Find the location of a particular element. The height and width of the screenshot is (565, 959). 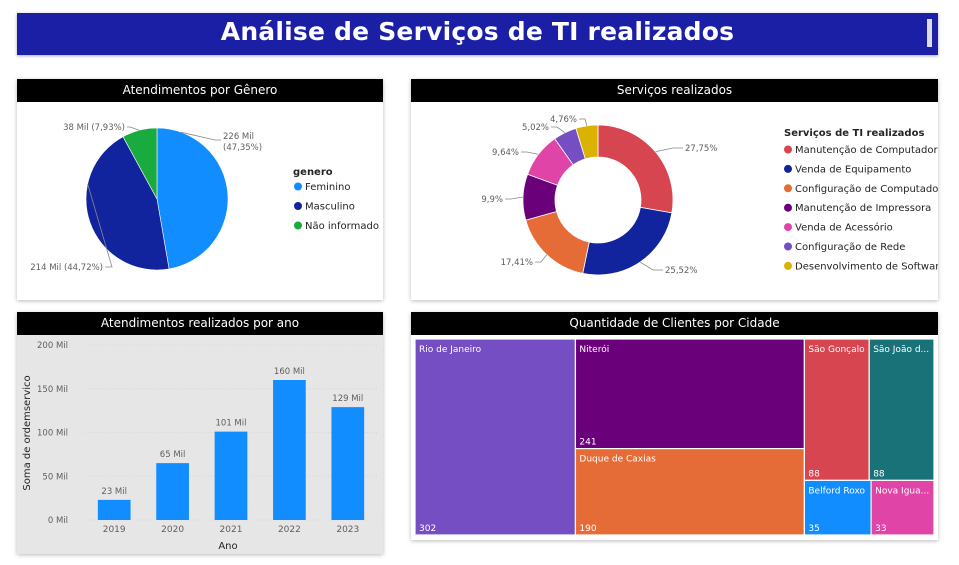

bar-label-2020: 65 Mil is located at coordinates (173, 455).